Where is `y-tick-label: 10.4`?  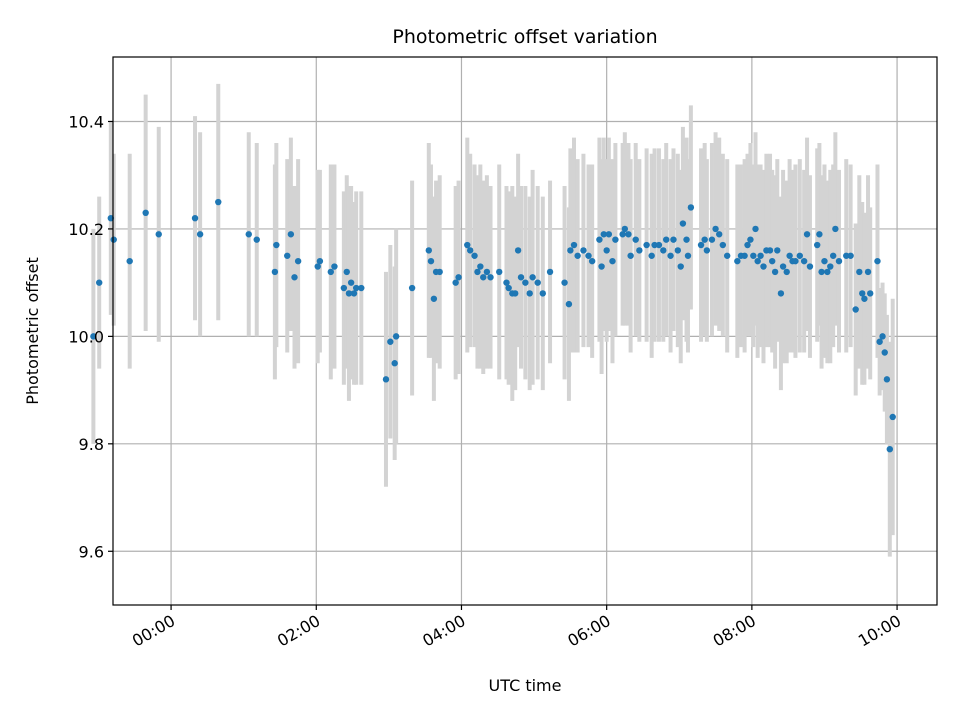 y-tick-label: 10.4 is located at coordinates (86, 121).